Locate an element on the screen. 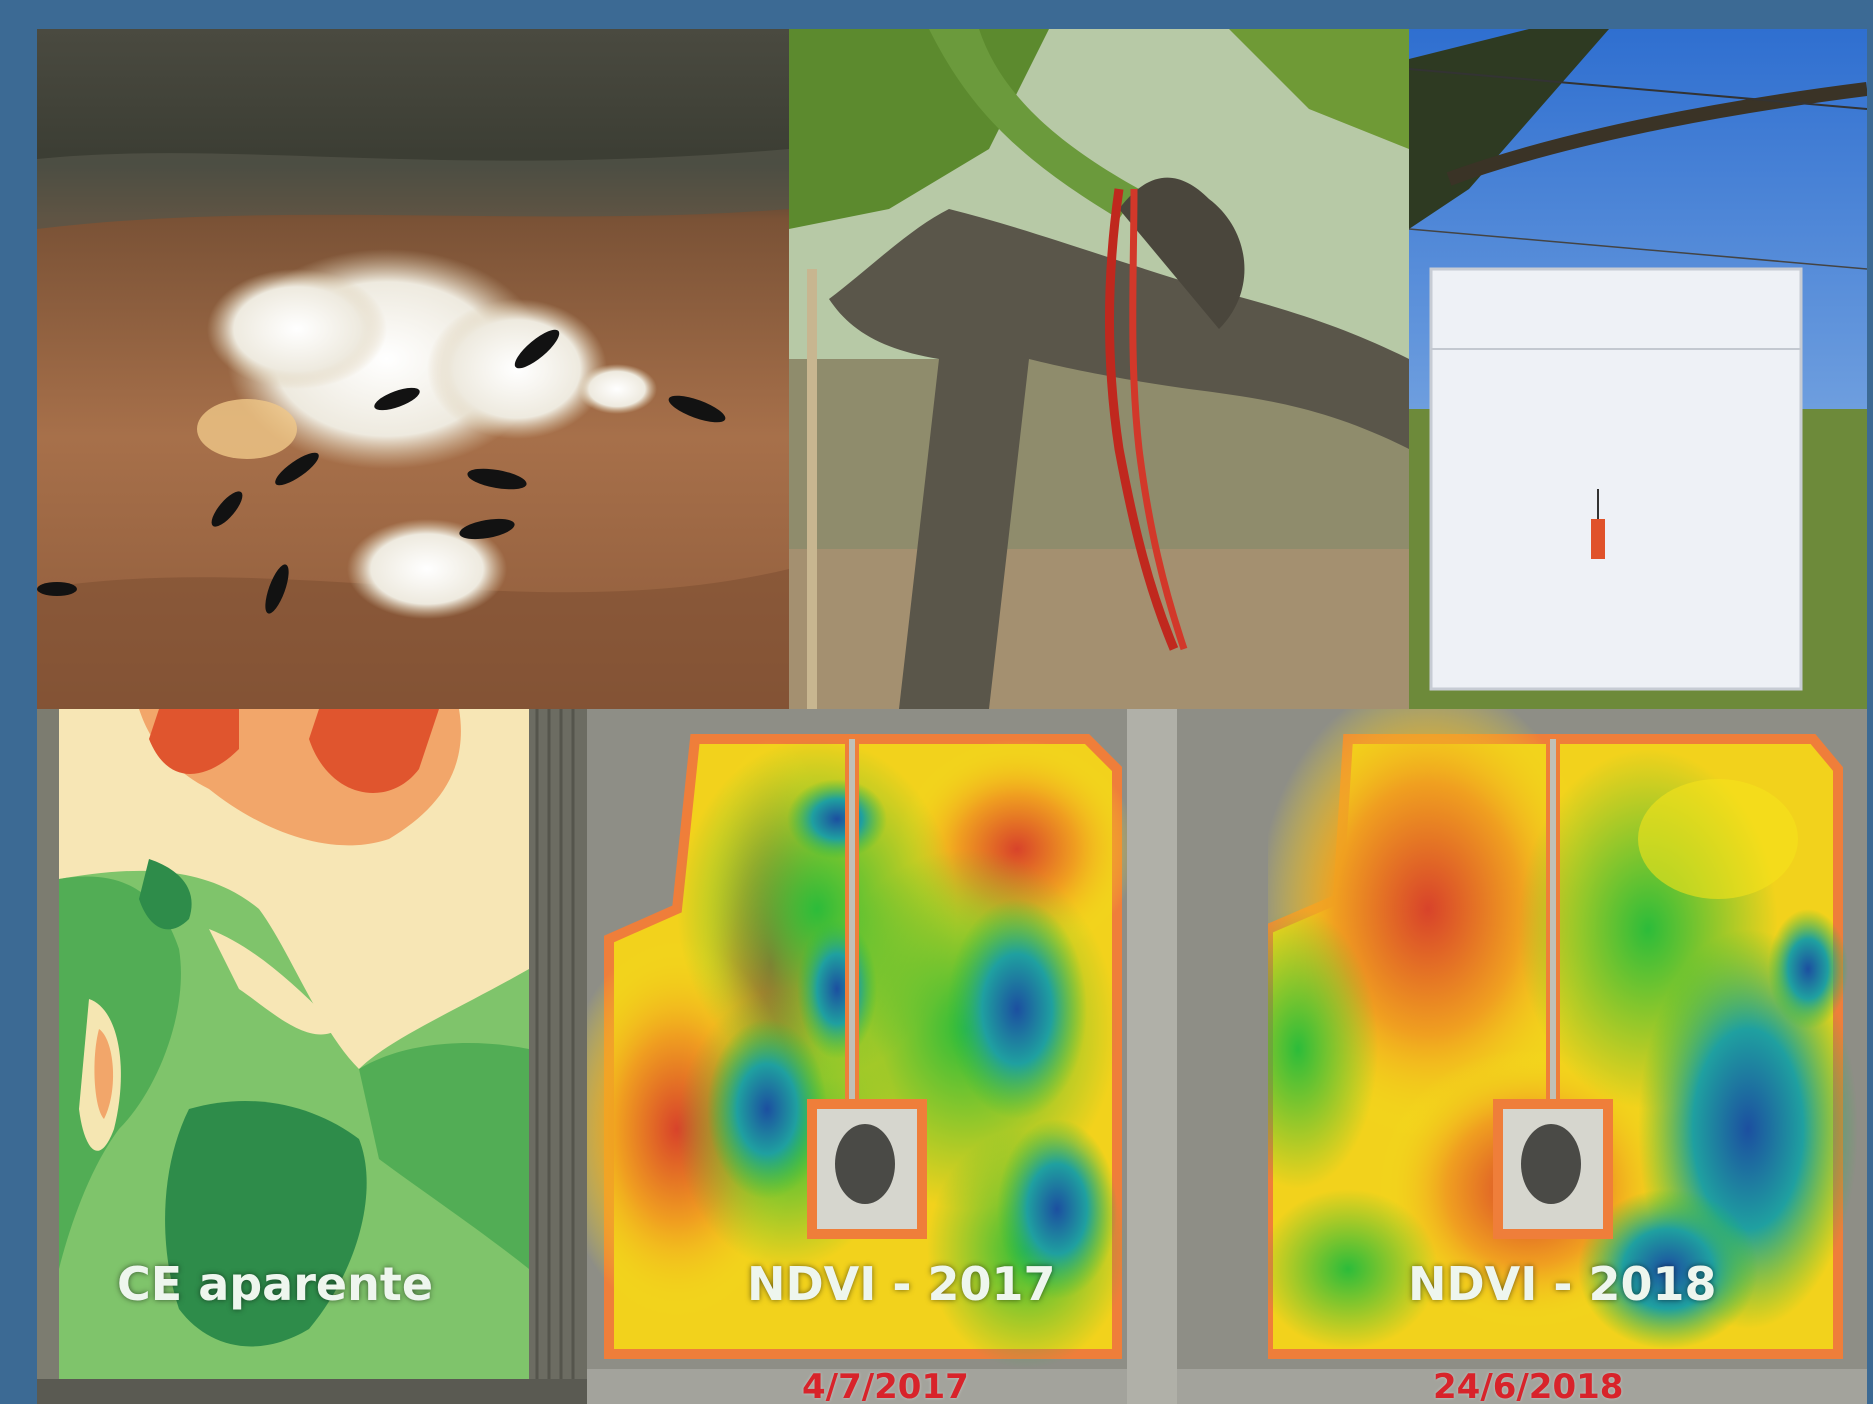 This screenshot has width=1873, height=1404. ndvi-2018-date: 24/6/2018 is located at coordinates (1528, 1385).